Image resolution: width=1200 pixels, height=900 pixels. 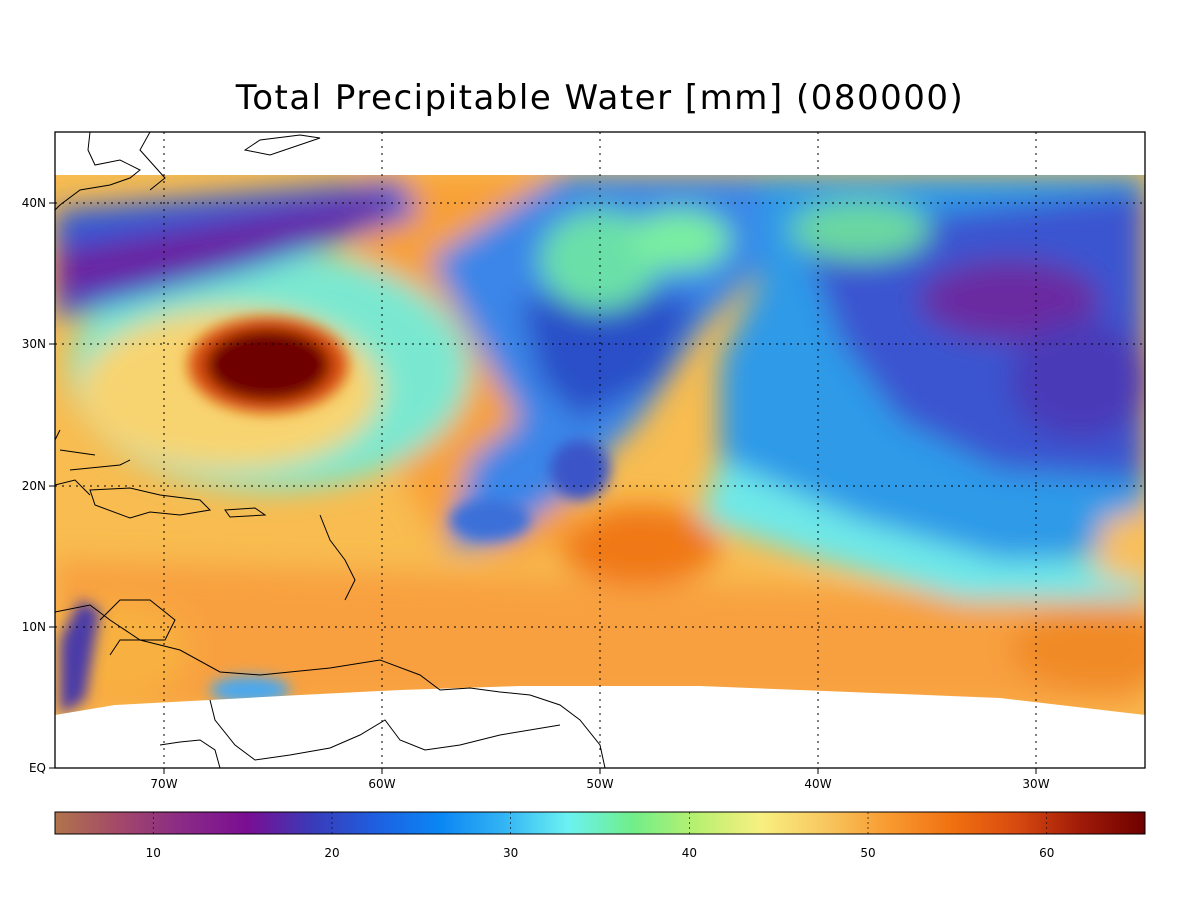 I want to click on coast-newfoundland, so click(x=282, y=145).